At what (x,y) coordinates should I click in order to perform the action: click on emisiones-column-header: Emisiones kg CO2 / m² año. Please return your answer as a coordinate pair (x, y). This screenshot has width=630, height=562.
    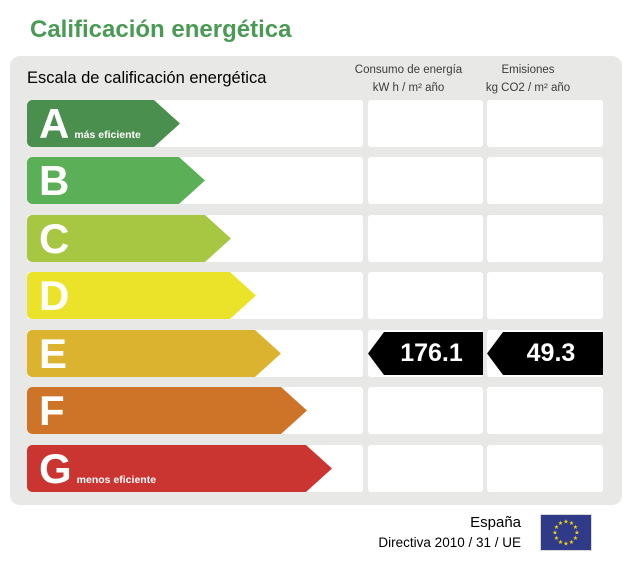
    Looking at the image, I should click on (528, 79).